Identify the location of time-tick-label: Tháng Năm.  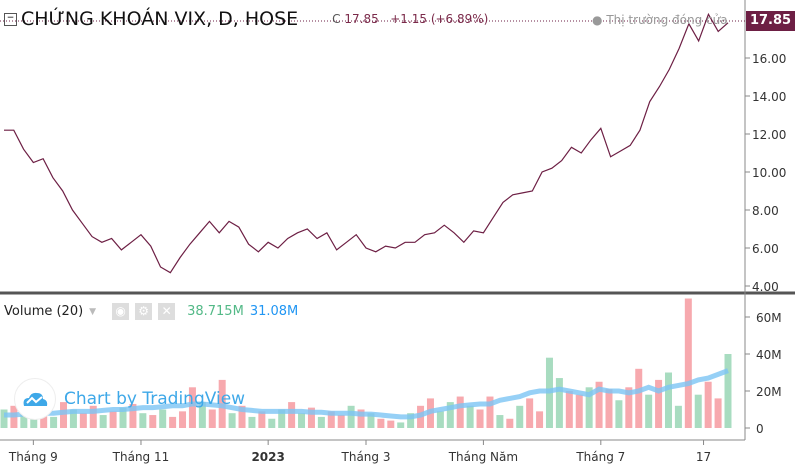
(483, 457).